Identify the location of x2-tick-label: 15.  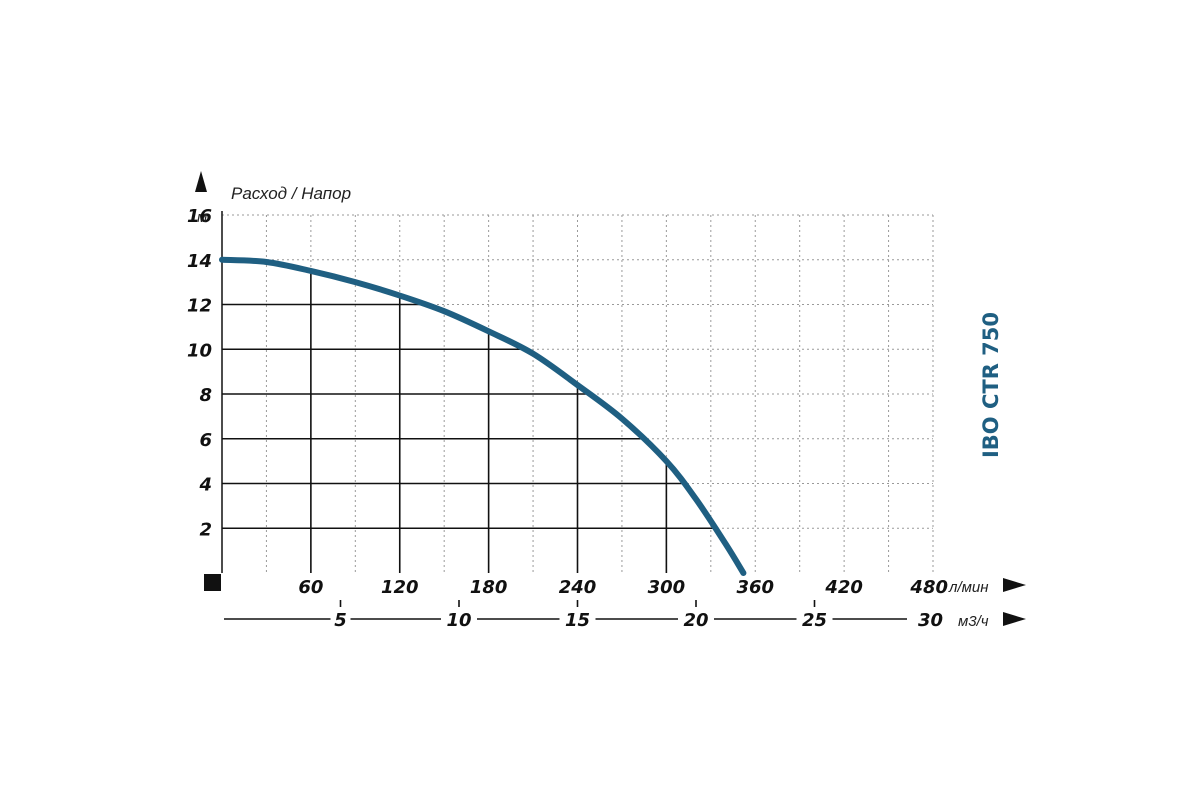
(577, 620).